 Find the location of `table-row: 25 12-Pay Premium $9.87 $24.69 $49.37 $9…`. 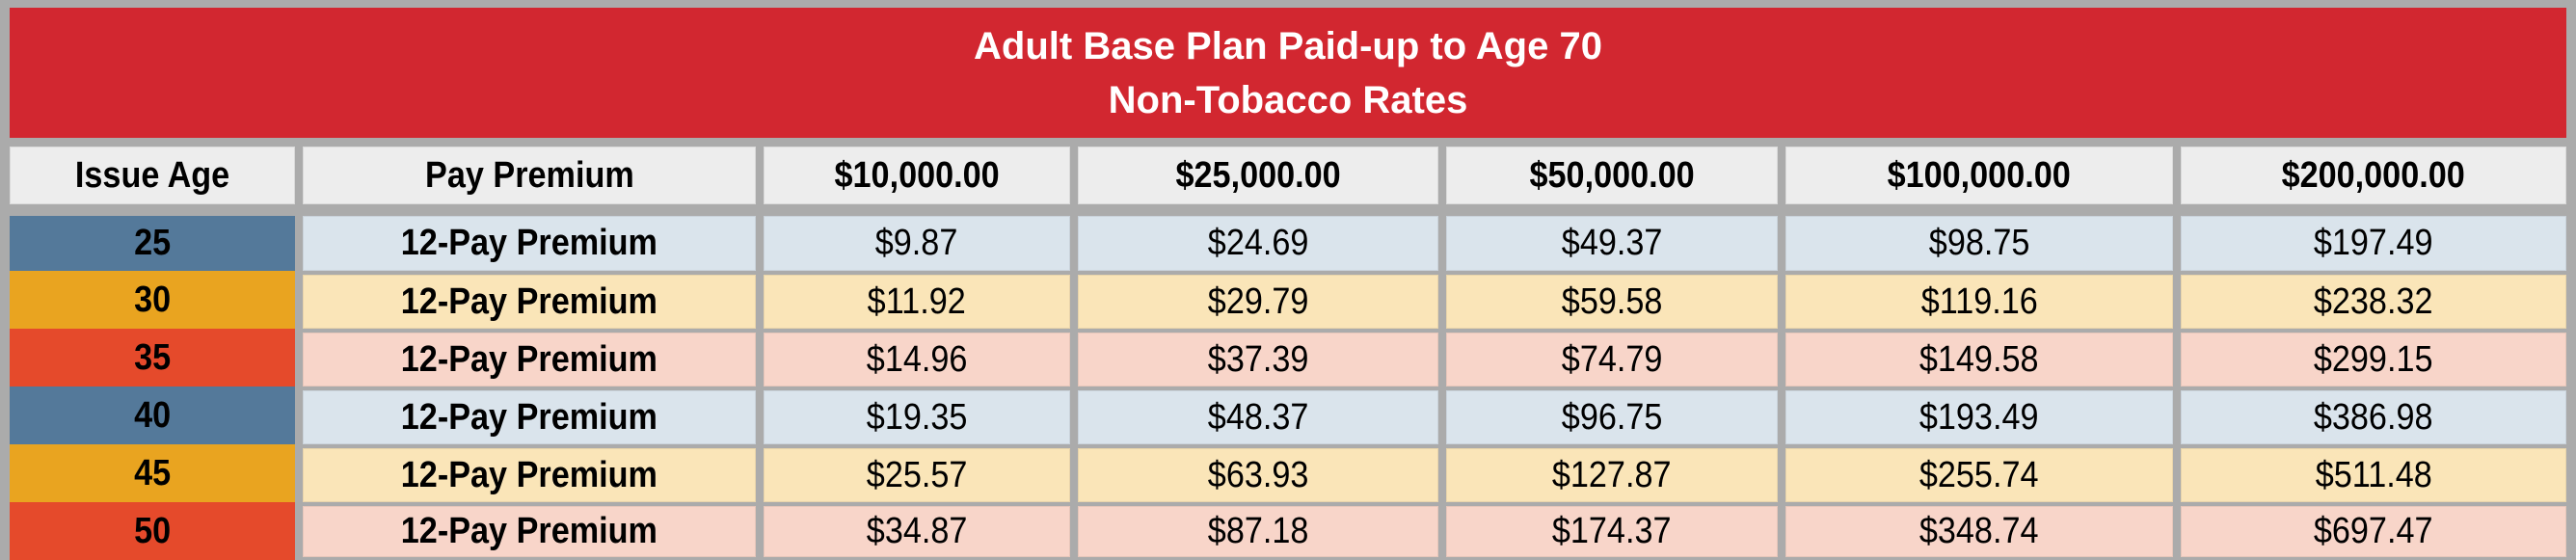

table-row: 25 12-Pay Premium $9.87 $24.69 $49.37 $9… is located at coordinates (1288, 244).